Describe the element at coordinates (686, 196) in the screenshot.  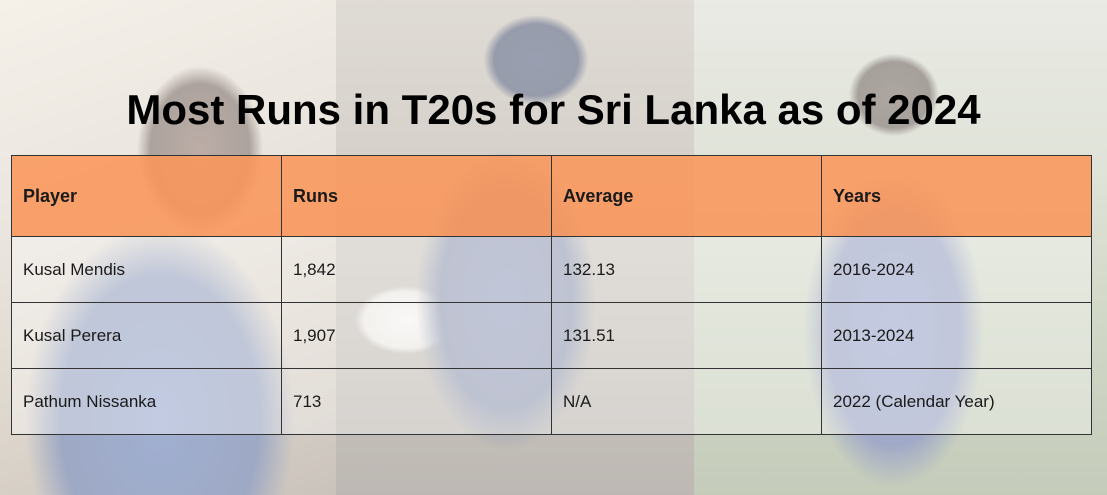
I see `header-average: Average` at that location.